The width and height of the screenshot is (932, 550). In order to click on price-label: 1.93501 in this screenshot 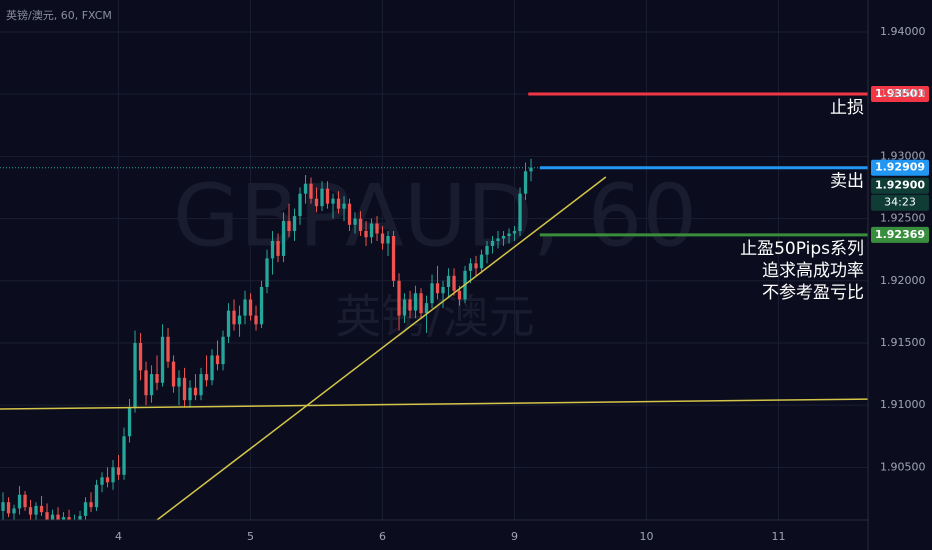, I will do `click(900, 93)`.